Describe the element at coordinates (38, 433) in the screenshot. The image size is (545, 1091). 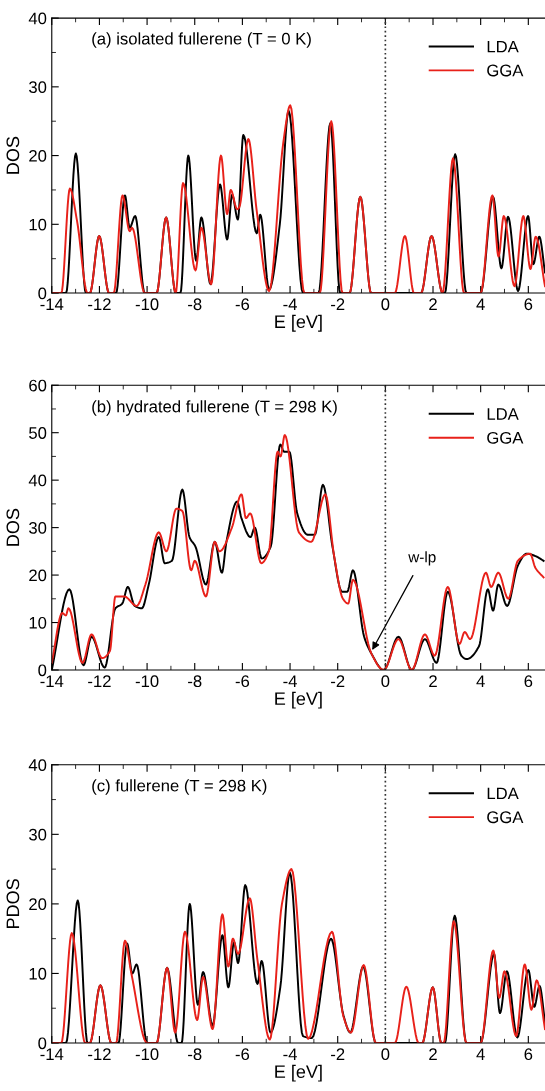
I see `y-tick-label: 50` at that location.